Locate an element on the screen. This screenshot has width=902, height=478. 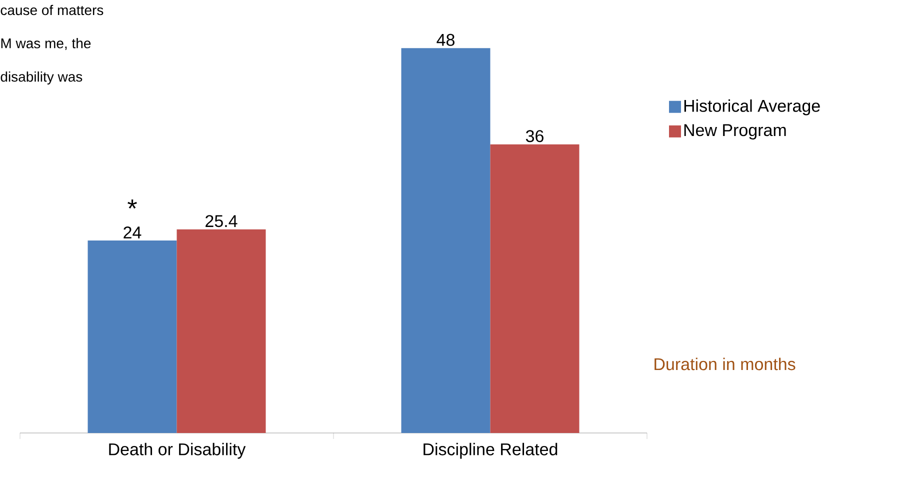
data-label: 24 is located at coordinates (133, 232).